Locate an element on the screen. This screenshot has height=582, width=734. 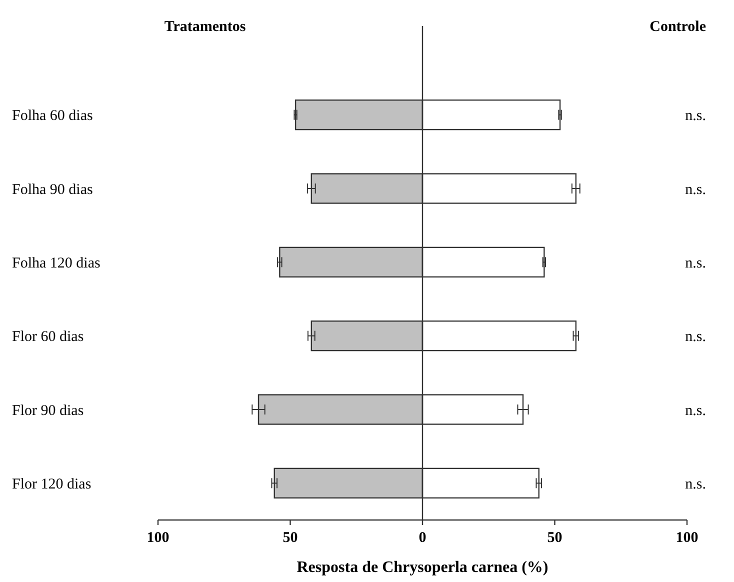
y-tick-label: Folha 90 dias is located at coordinates (52, 190).